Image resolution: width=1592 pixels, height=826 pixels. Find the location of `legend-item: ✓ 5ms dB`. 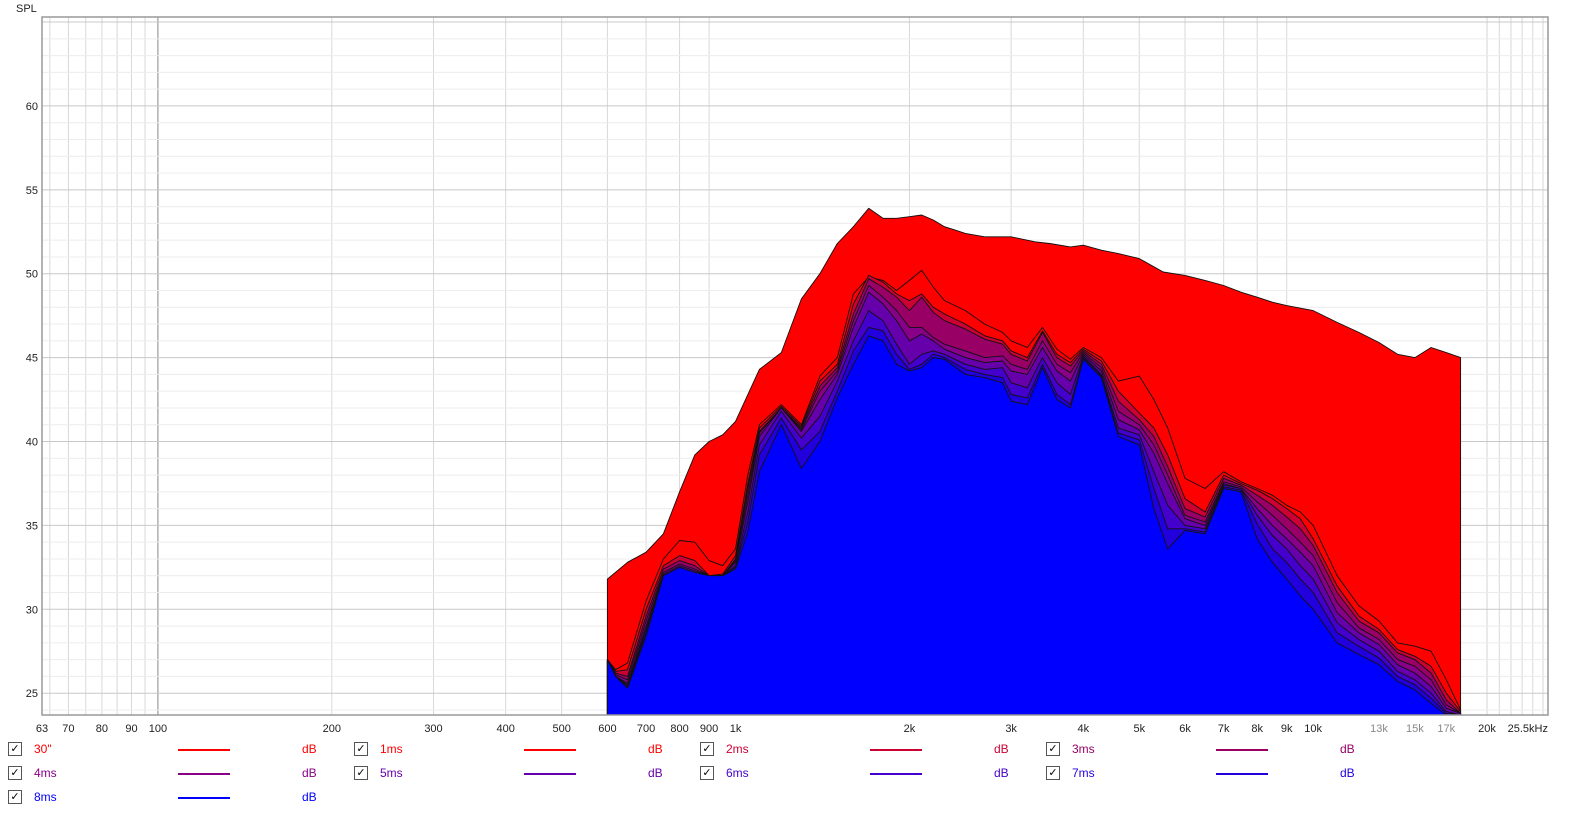

legend-item: ✓ 5ms dB is located at coordinates (524, 774).